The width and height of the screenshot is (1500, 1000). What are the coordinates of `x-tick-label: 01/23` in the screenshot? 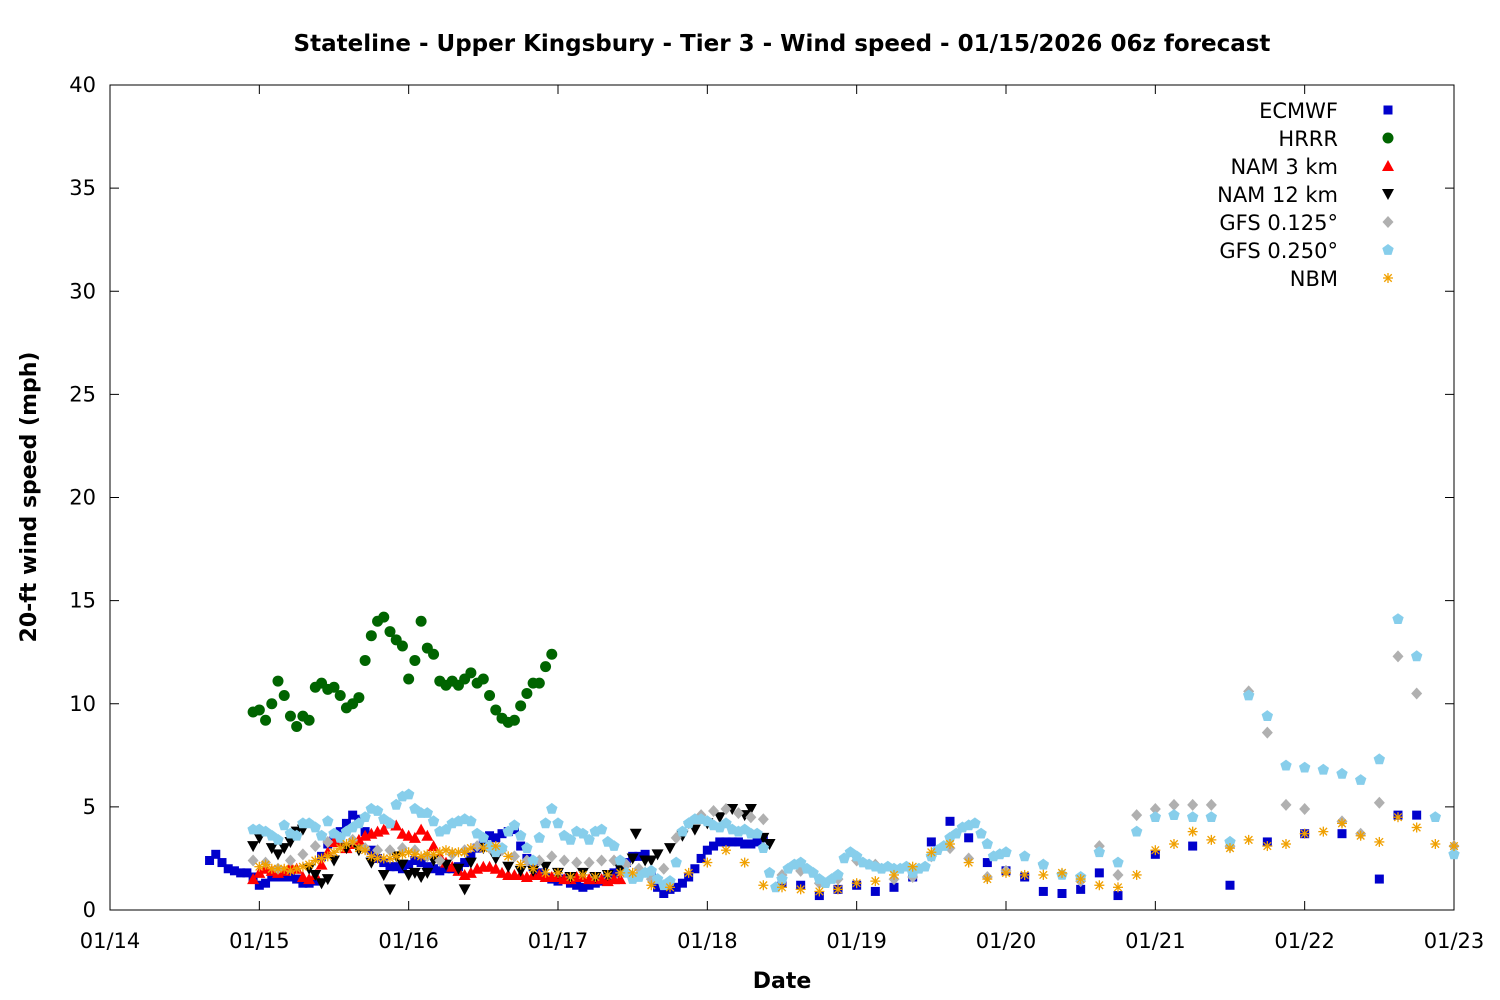 It's located at (1454, 941).